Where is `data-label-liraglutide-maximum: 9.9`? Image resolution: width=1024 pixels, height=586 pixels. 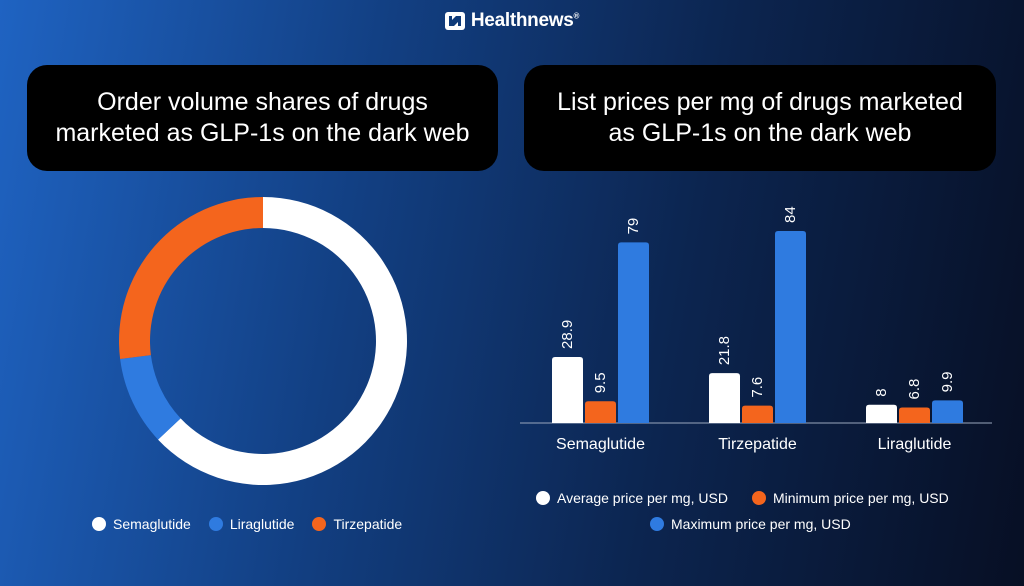
data-label-liraglutide-maximum: 9.9 is located at coordinates (947, 382).